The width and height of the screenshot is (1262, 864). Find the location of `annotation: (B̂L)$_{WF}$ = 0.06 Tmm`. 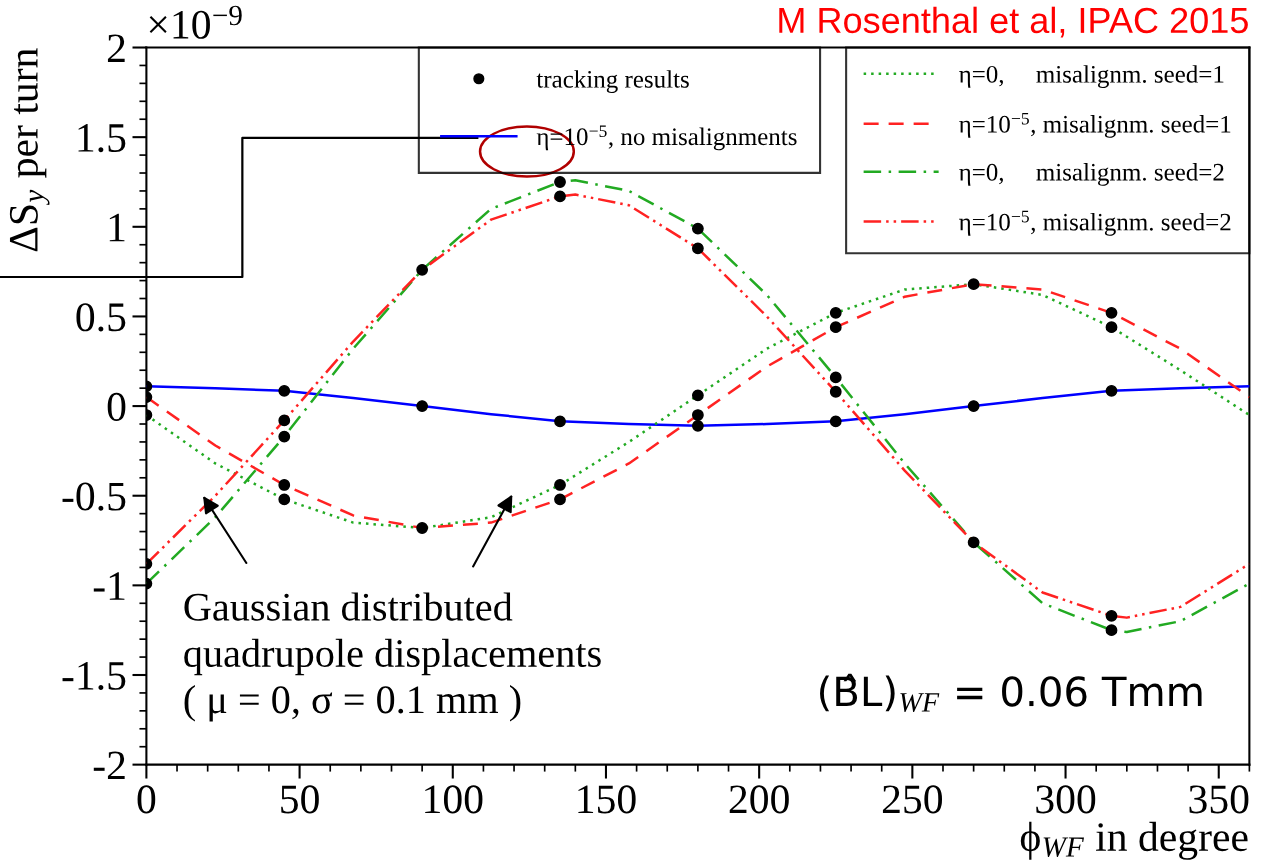

annotation: (B̂L)$_{WF}$ = 0.06 Tmm is located at coordinates (1011, 693).